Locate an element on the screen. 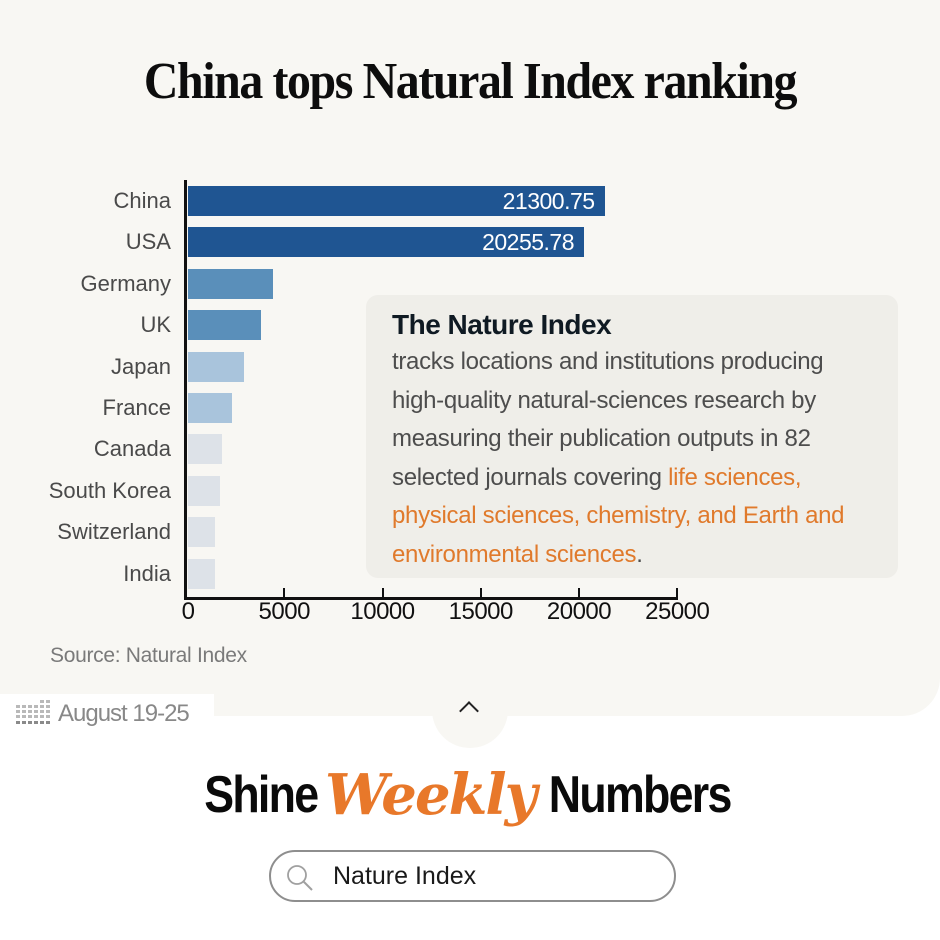 The width and height of the screenshot is (940, 940). x-tick-label: 15000 is located at coordinates (481, 611).